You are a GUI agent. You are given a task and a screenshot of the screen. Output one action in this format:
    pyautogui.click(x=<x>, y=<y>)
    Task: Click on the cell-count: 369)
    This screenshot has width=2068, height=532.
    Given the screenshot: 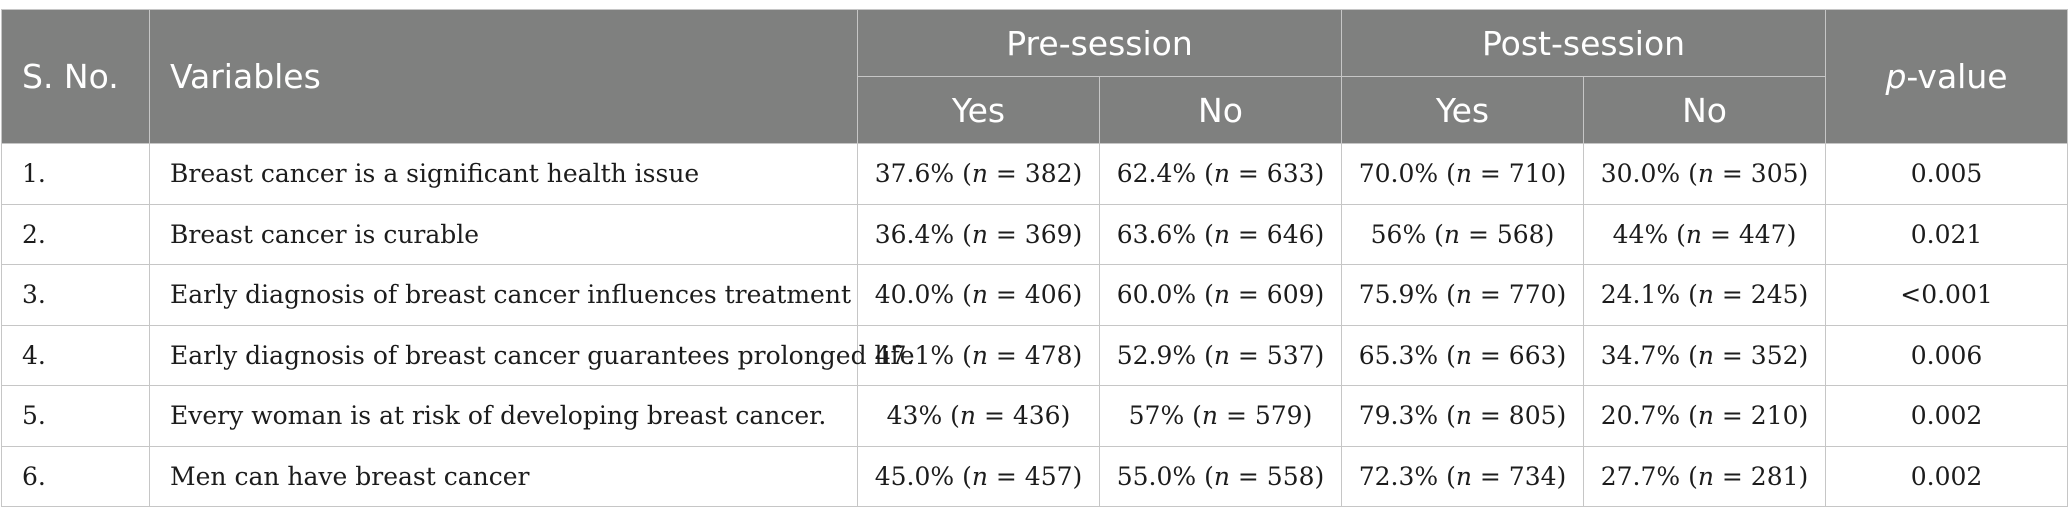 What is the action you would take?
    pyautogui.click(x=1053, y=234)
    